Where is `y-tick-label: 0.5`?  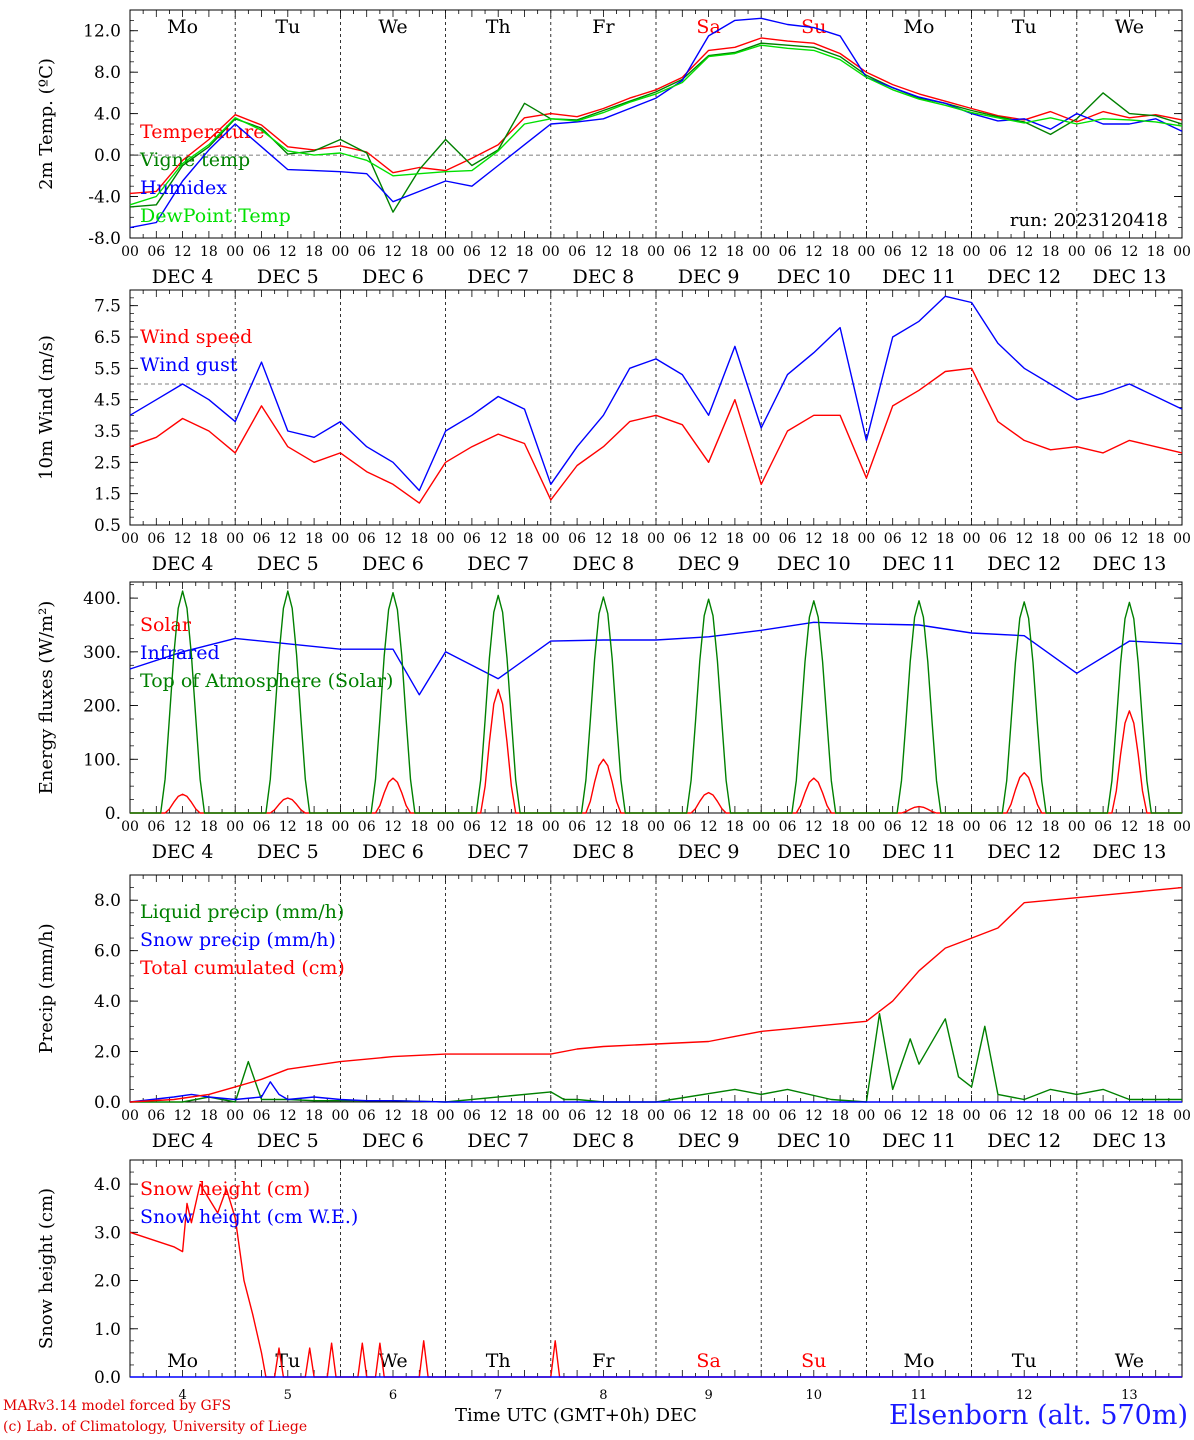 y-tick-label: 0.5 is located at coordinates (107, 526).